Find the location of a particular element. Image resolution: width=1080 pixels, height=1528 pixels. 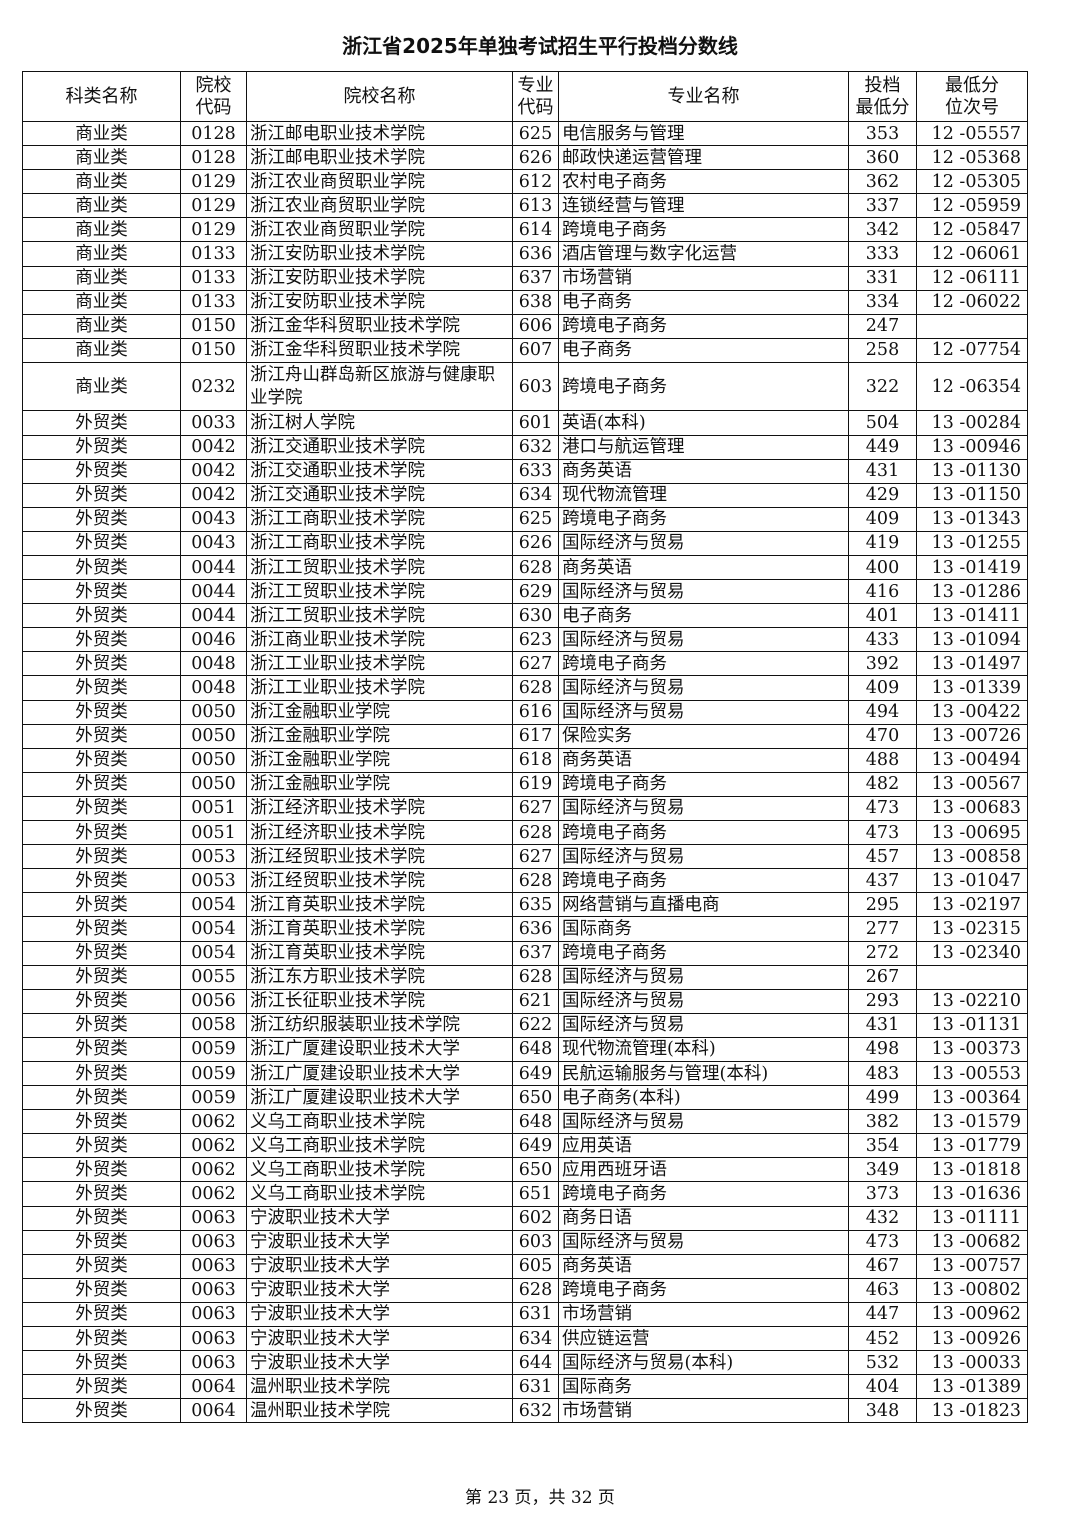

cell-min-score: 457 is located at coordinates (882, 857).